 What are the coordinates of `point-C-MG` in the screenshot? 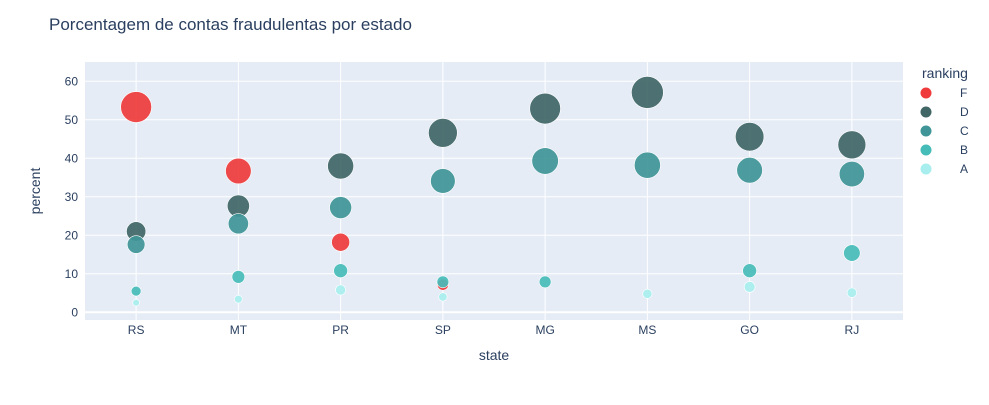 It's located at (545, 161).